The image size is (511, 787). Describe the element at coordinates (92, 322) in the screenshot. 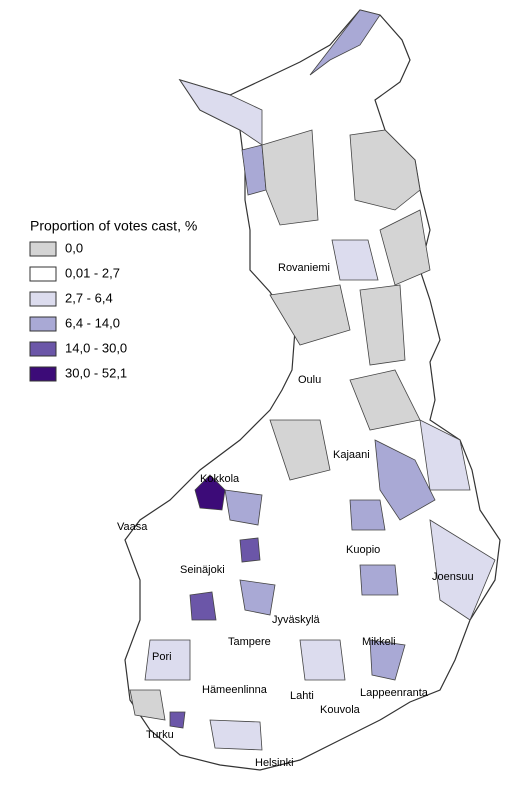

I see `legend-label: 6,4 - 14,0` at that location.